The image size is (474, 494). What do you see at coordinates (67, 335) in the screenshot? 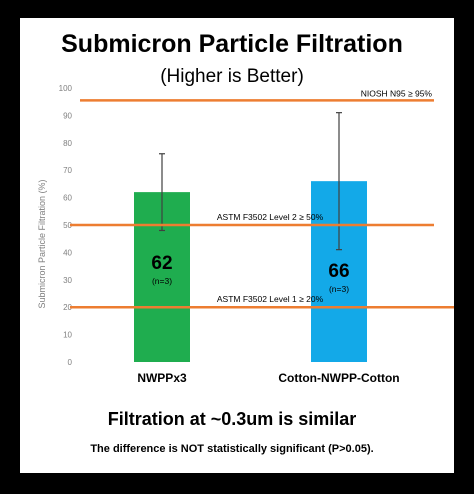
I see `y-tick-label: 10` at bounding box center [67, 335].